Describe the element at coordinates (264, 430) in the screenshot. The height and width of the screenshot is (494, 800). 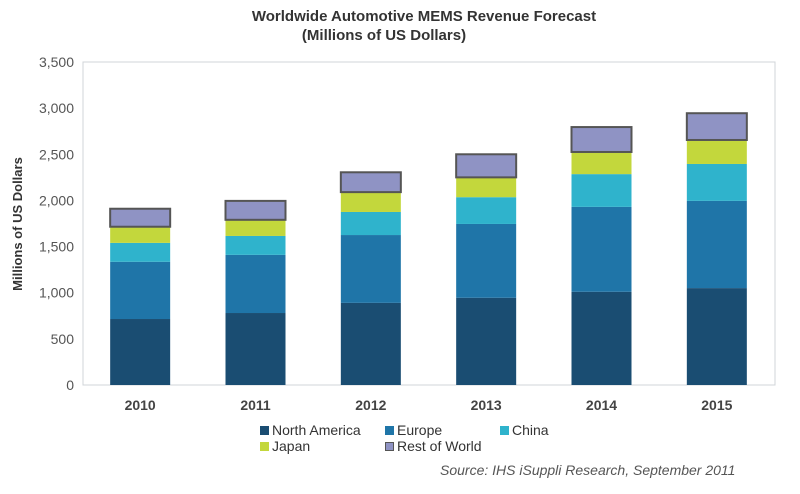
I see `legend-swatch-north-america` at that location.